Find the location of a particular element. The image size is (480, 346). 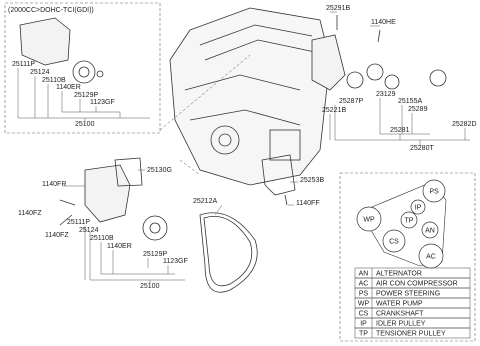

table-row is located at coordinates (412, 333).